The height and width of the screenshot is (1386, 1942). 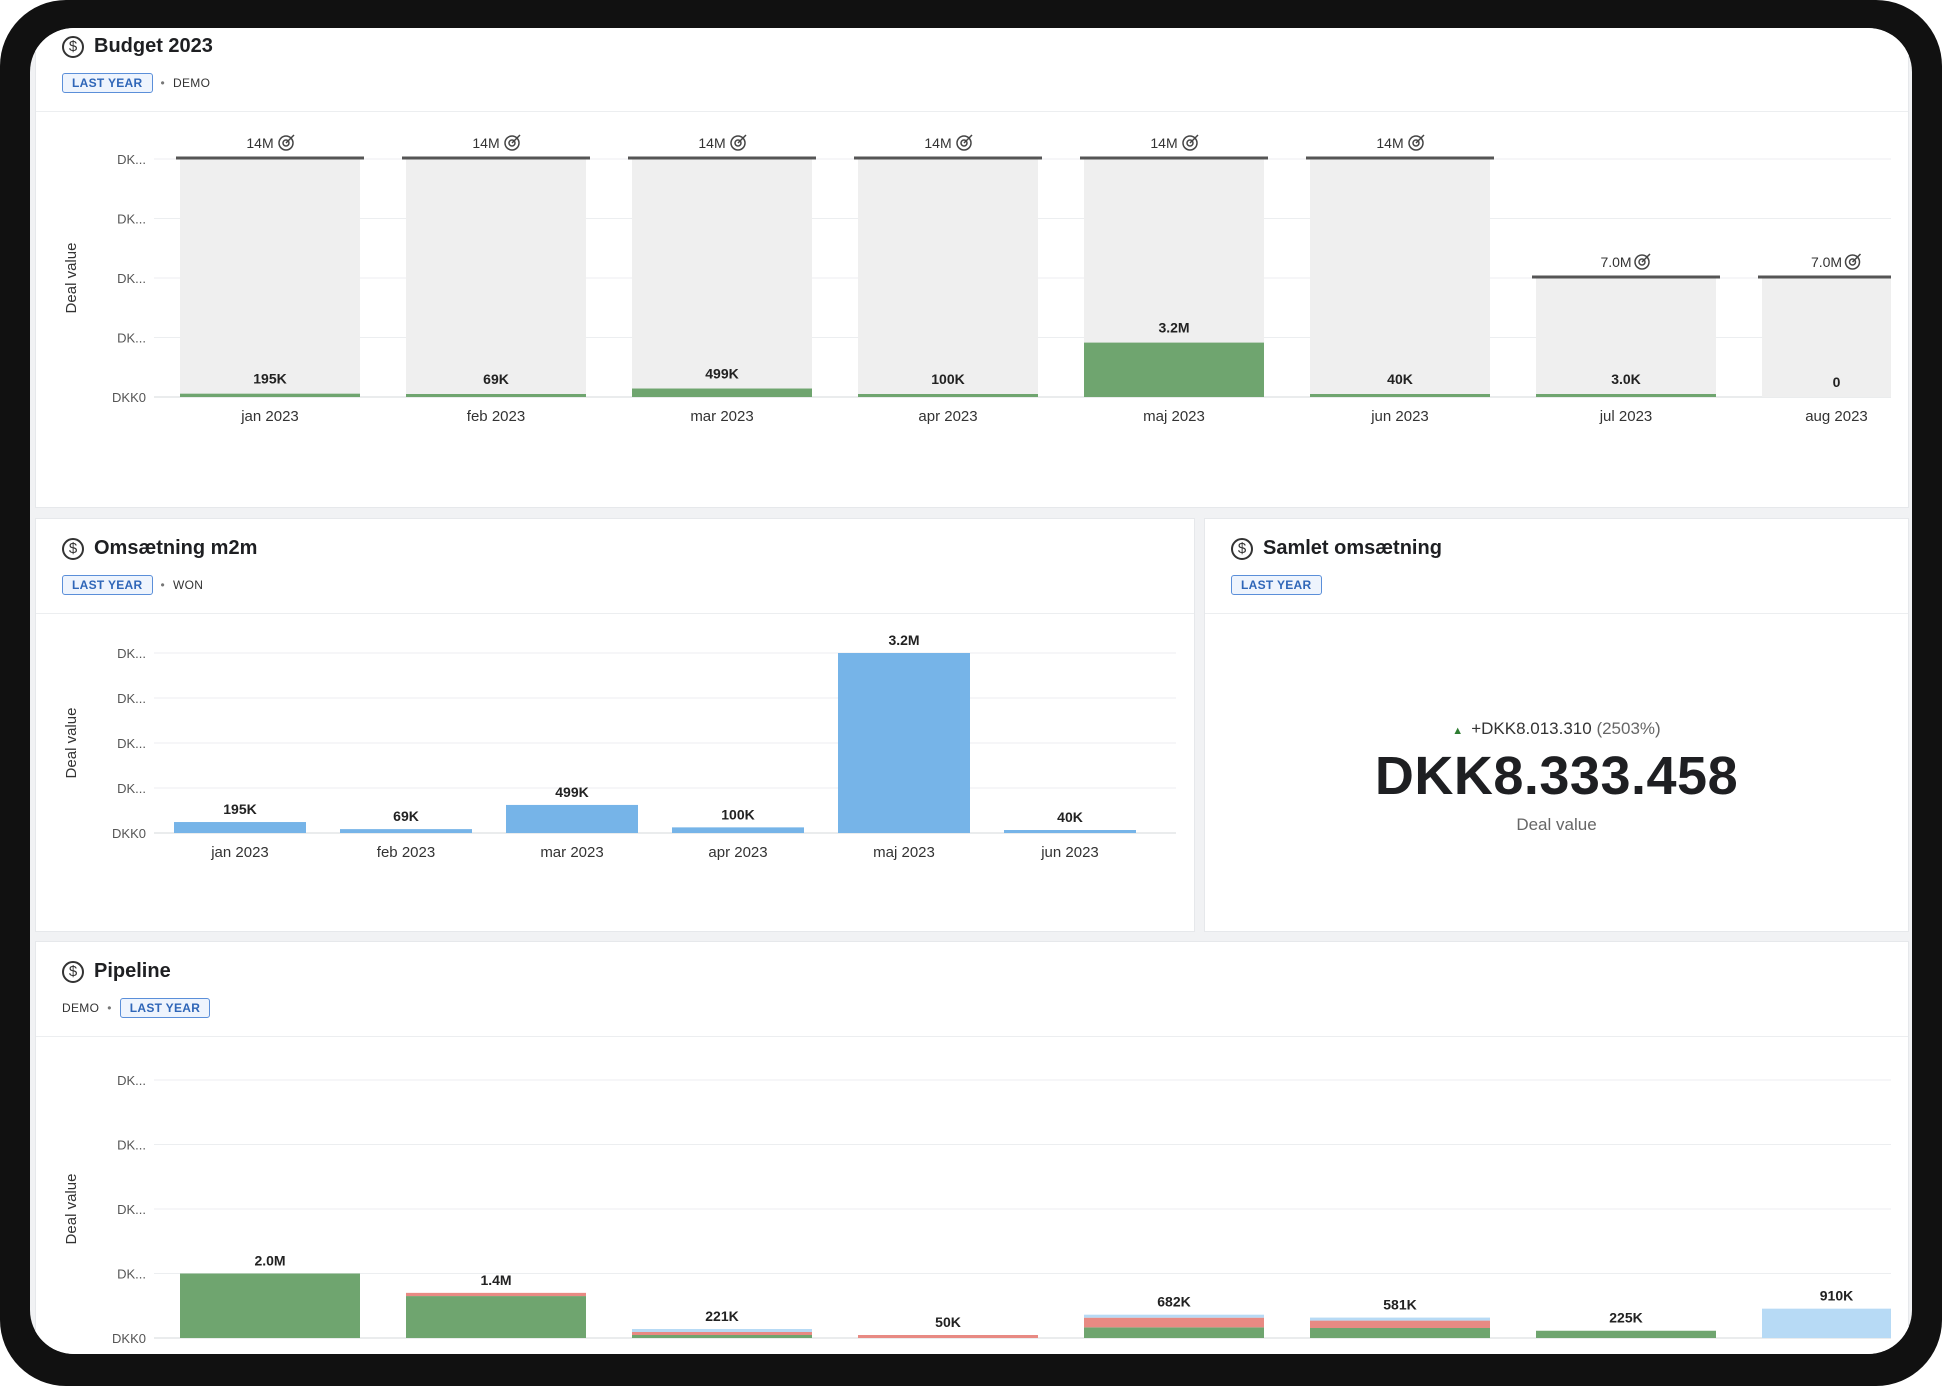 I want to click on budget-title: Budget 2023, so click(x=153, y=46).